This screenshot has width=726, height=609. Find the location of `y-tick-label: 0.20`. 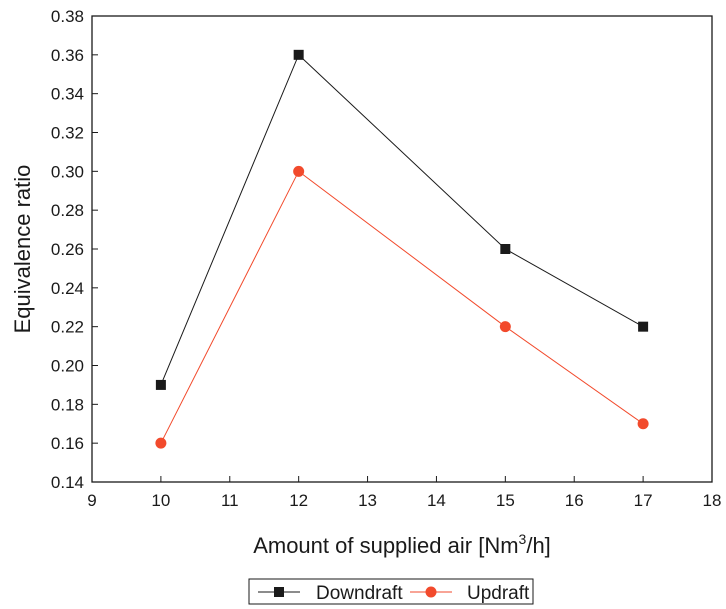

y-tick-label: 0.20 is located at coordinates (67, 366).